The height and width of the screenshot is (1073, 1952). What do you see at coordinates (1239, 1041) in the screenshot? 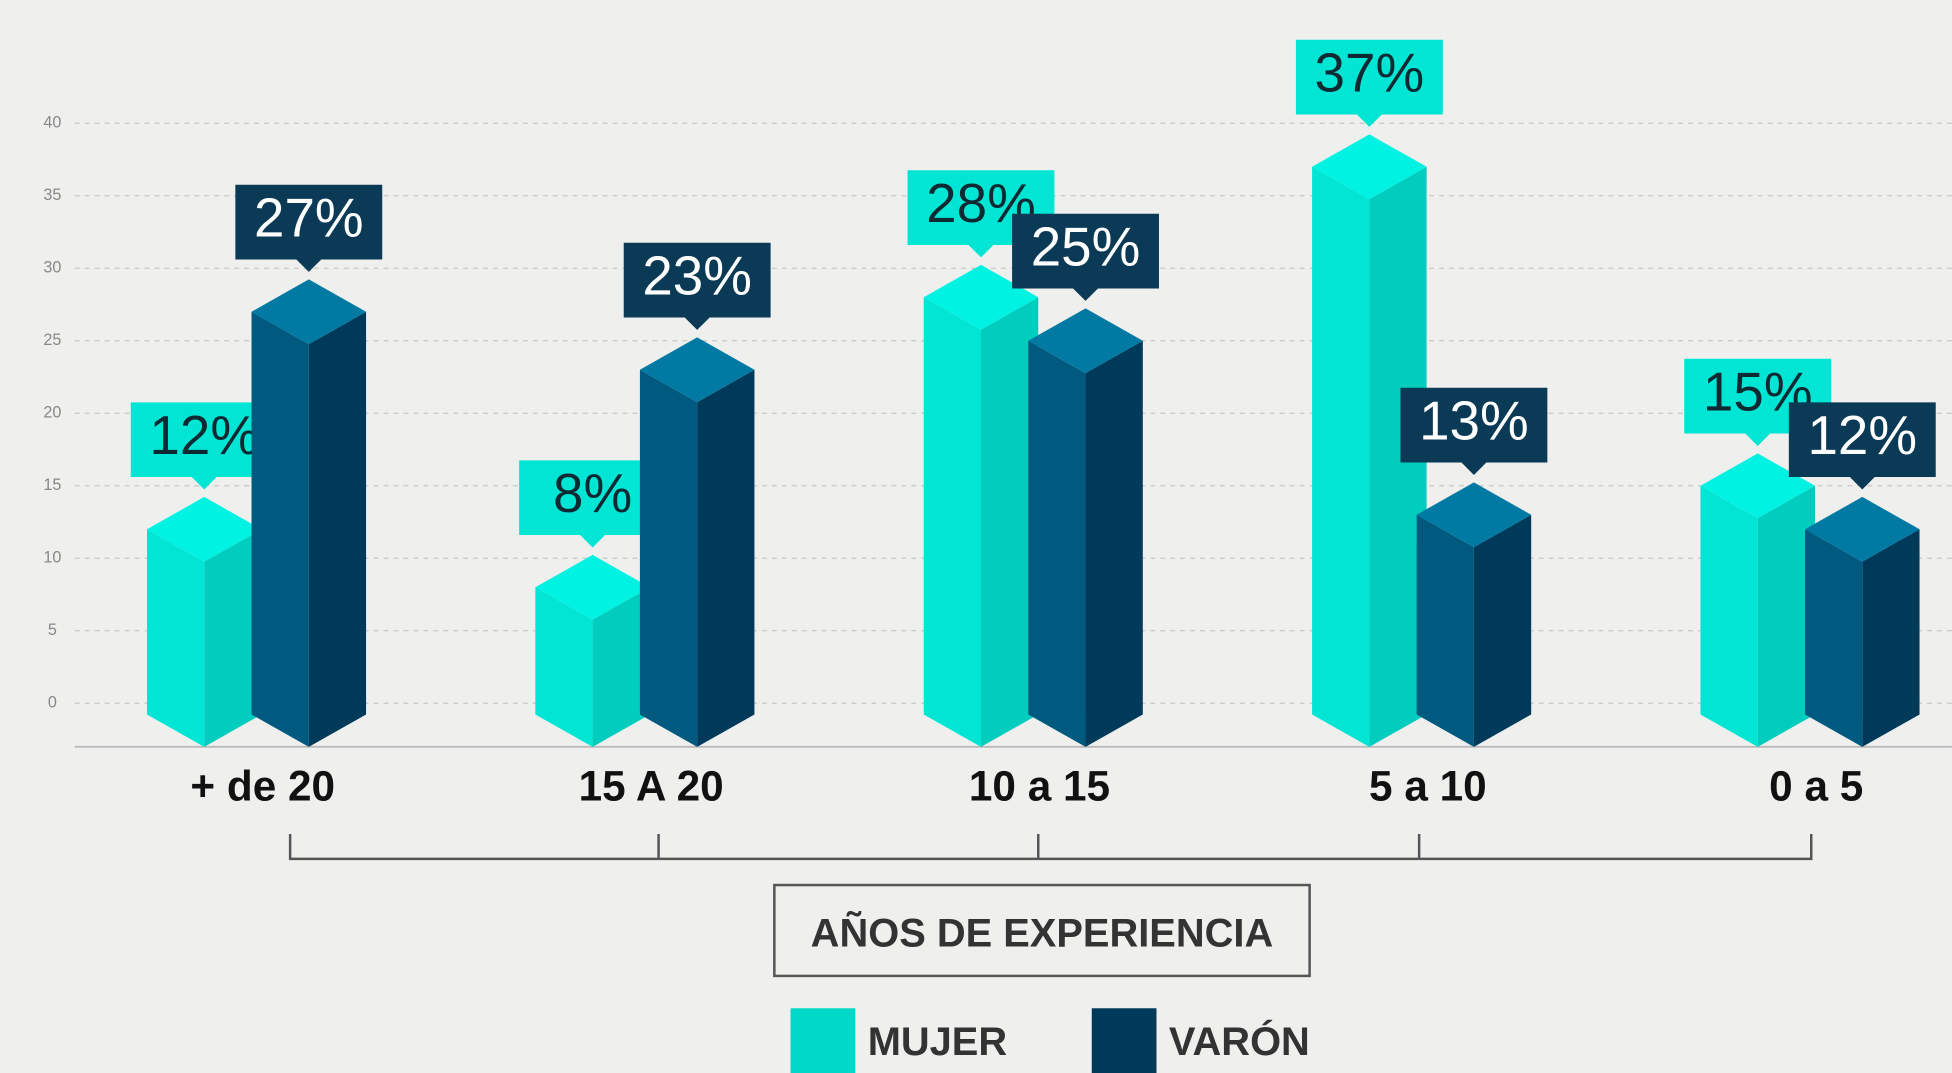
I see `legend-label: VARÓN` at bounding box center [1239, 1041].